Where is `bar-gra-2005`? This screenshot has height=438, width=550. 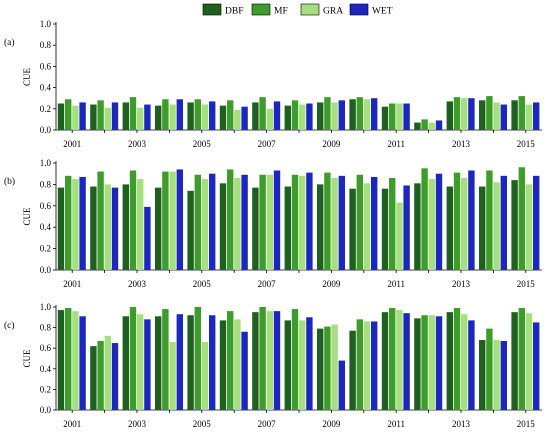
bar-gra-2005 is located at coordinates (205, 117).